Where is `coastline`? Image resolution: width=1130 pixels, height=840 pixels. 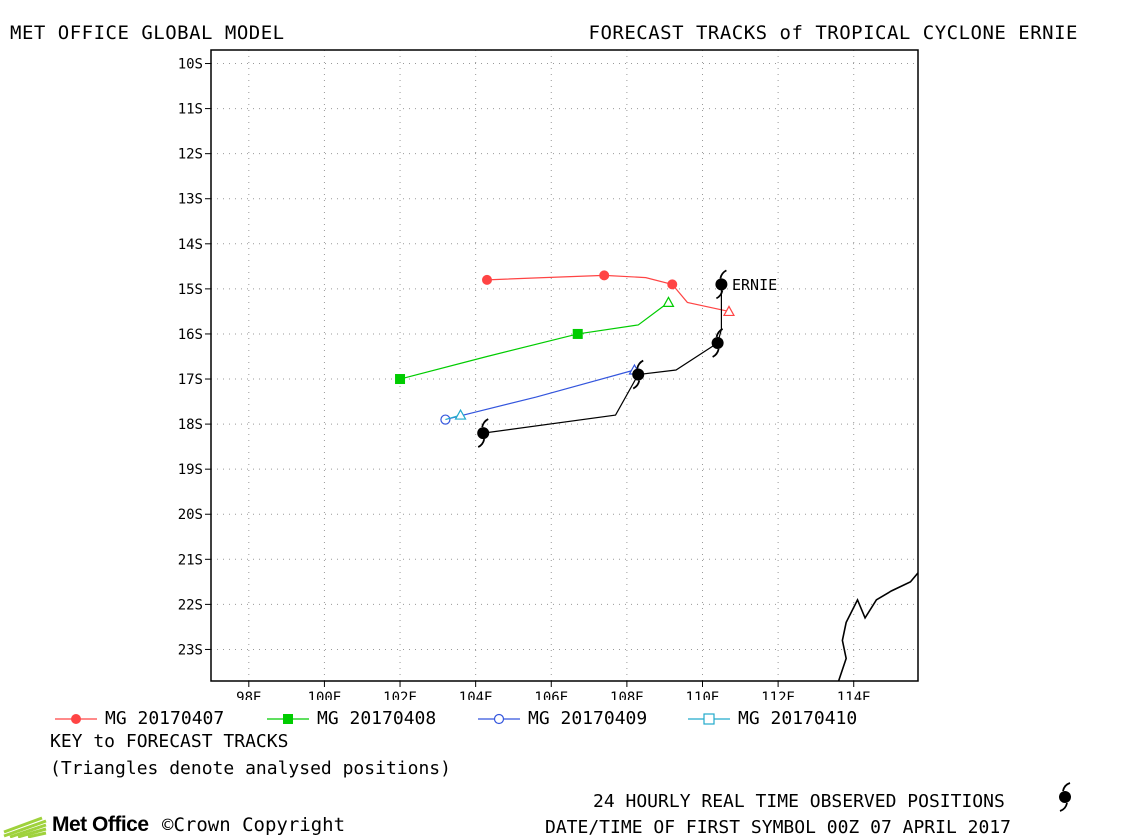
coastline is located at coordinates (878, 627).